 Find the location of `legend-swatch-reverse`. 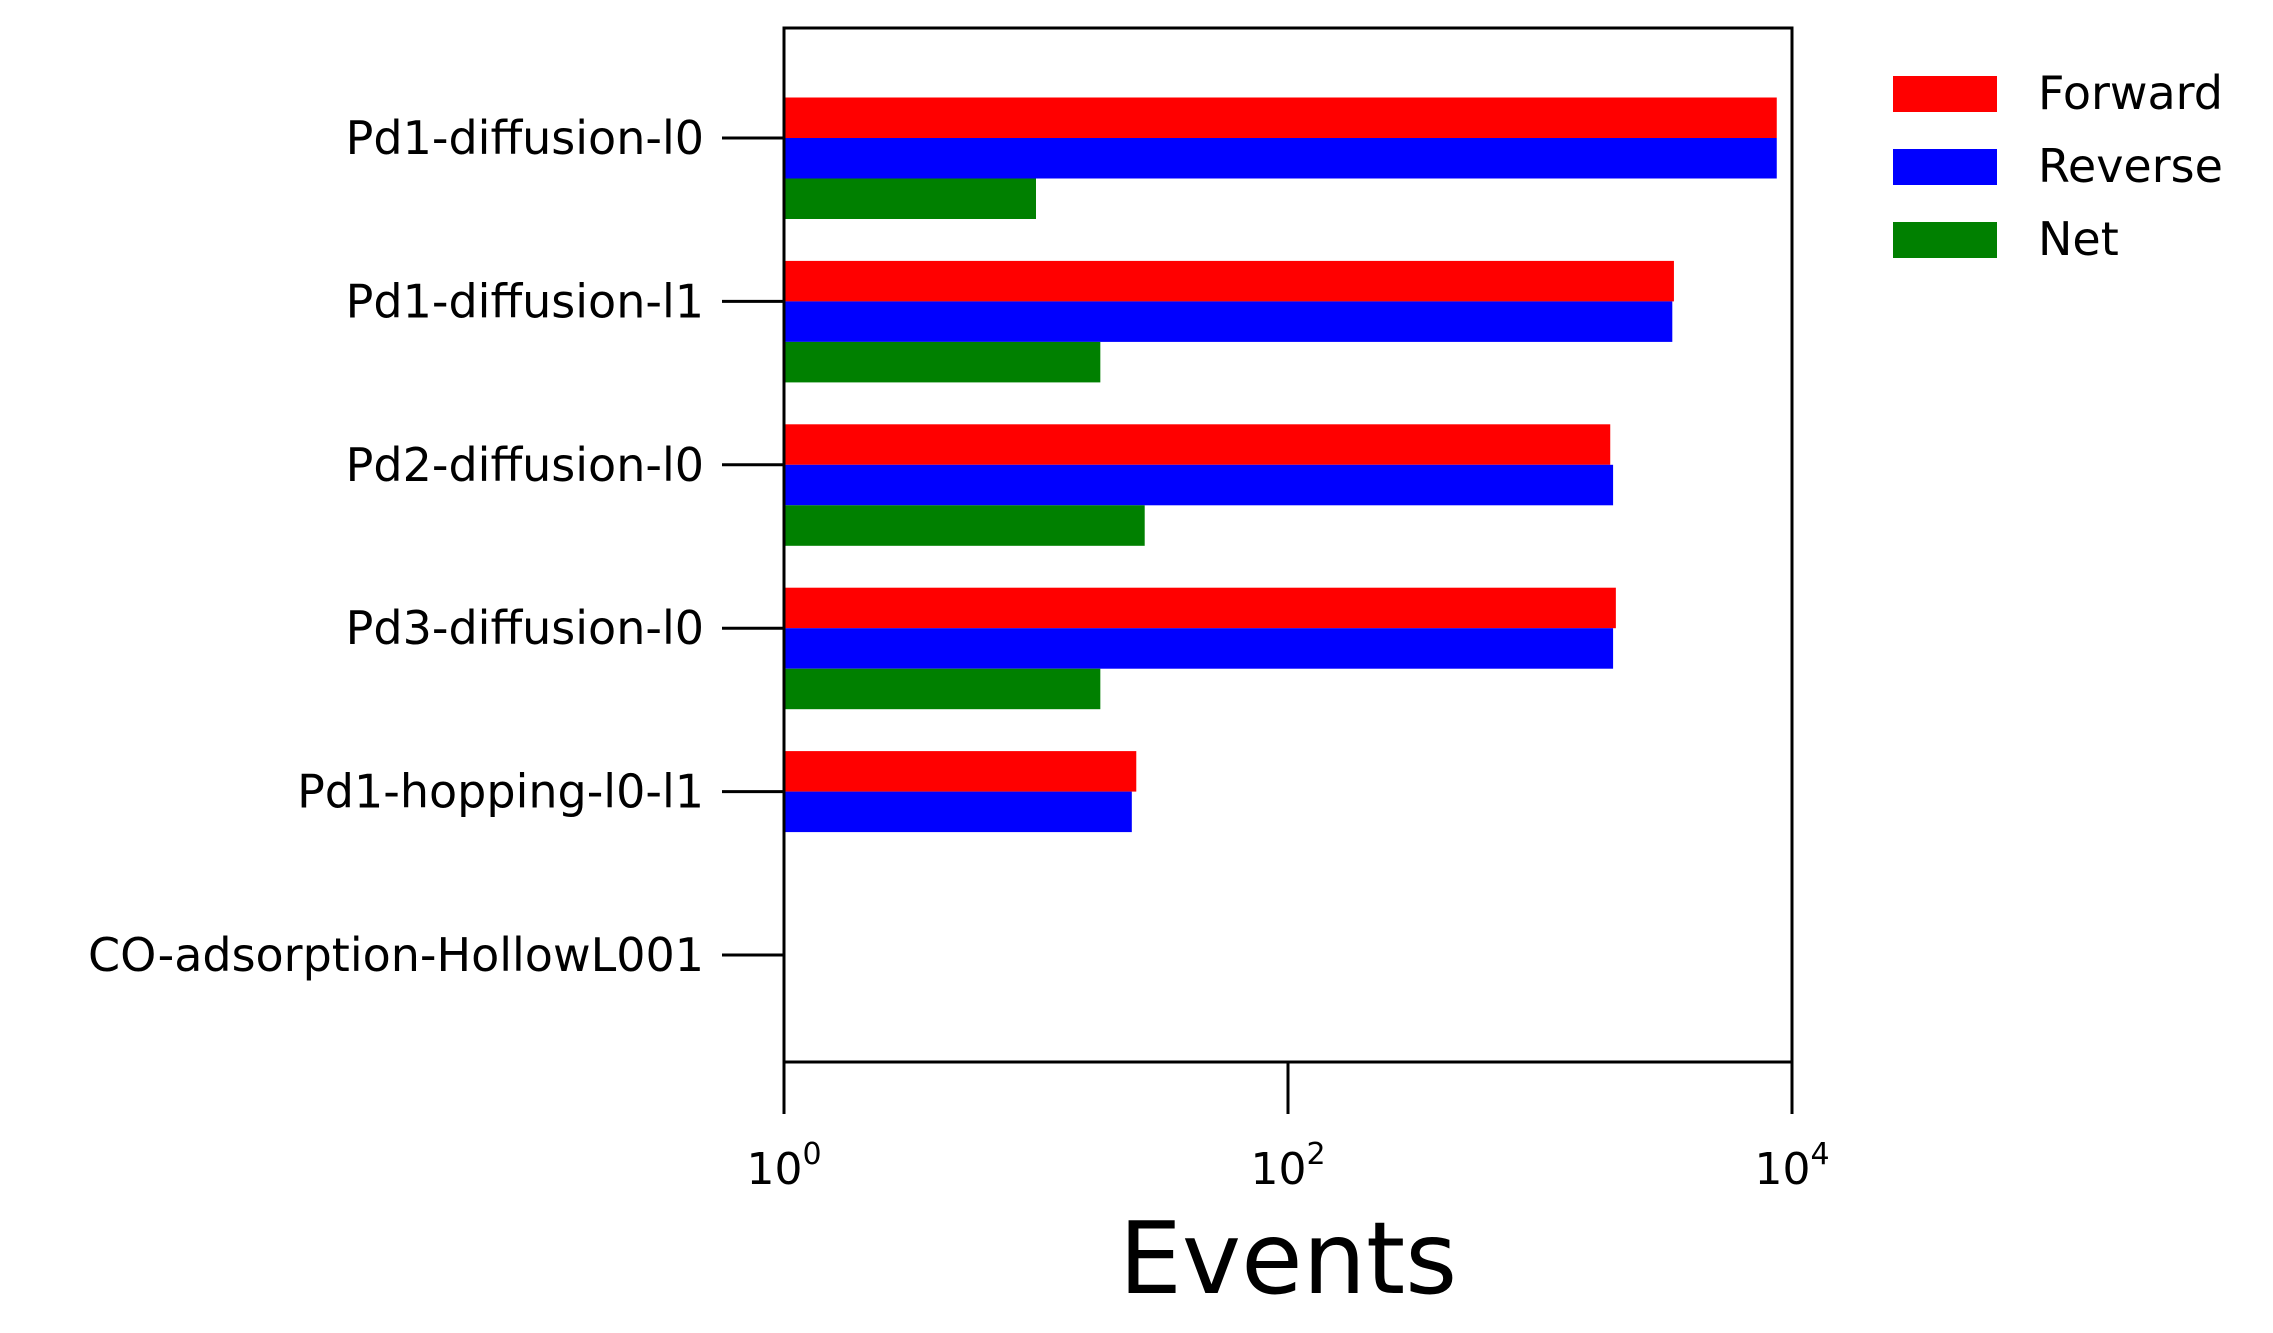

legend-swatch-reverse is located at coordinates (1945, 167).